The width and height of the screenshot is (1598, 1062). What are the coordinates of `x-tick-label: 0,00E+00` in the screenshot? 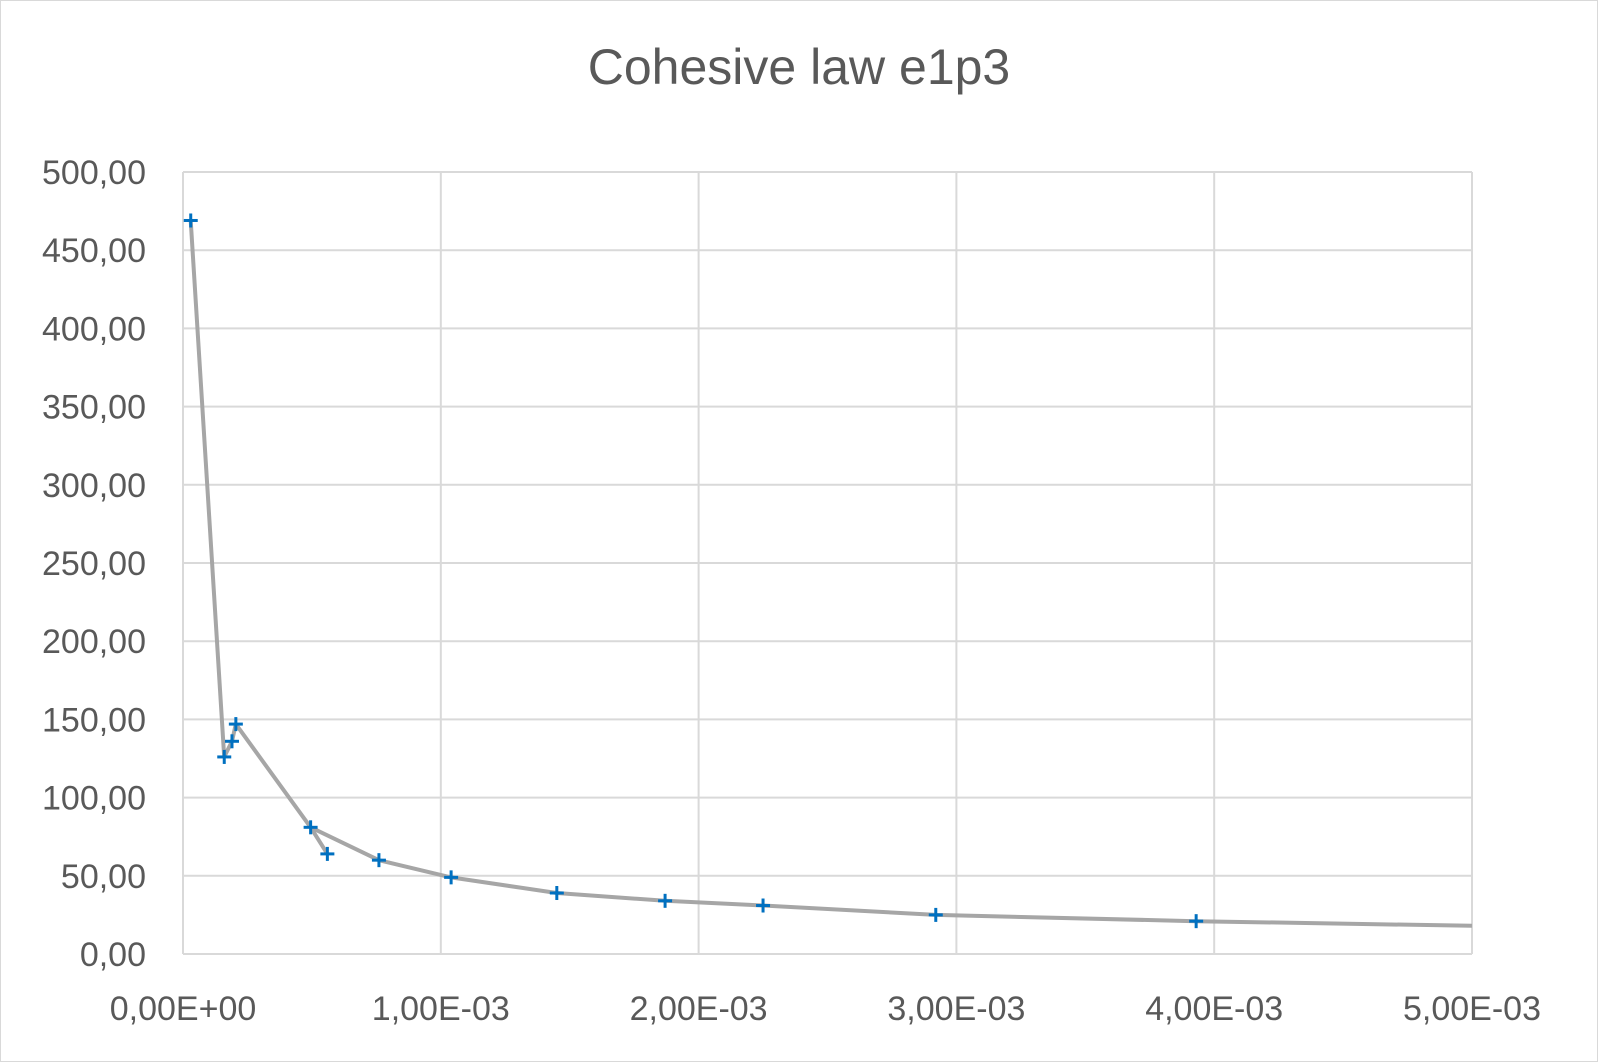 It's located at (183, 1009).